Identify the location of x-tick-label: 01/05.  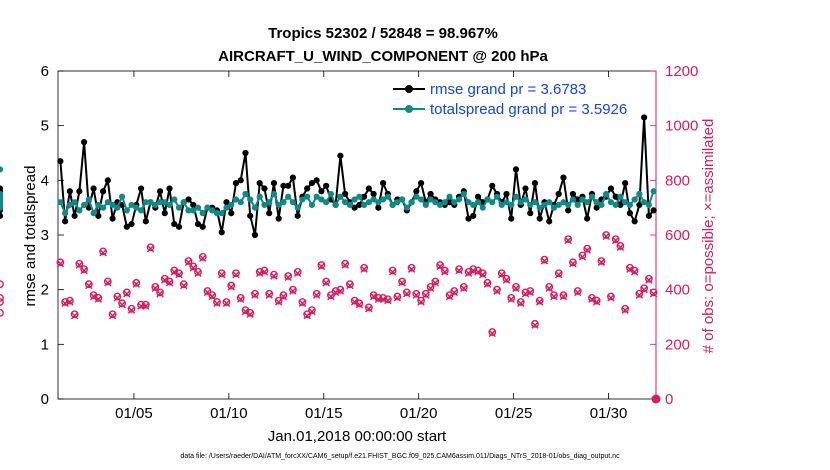
(134, 413).